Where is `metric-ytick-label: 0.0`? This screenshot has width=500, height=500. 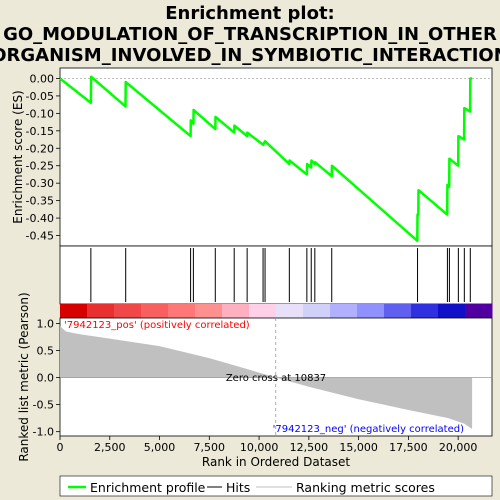
metric-ytick-label: 0.0 is located at coordinates (46, 378).